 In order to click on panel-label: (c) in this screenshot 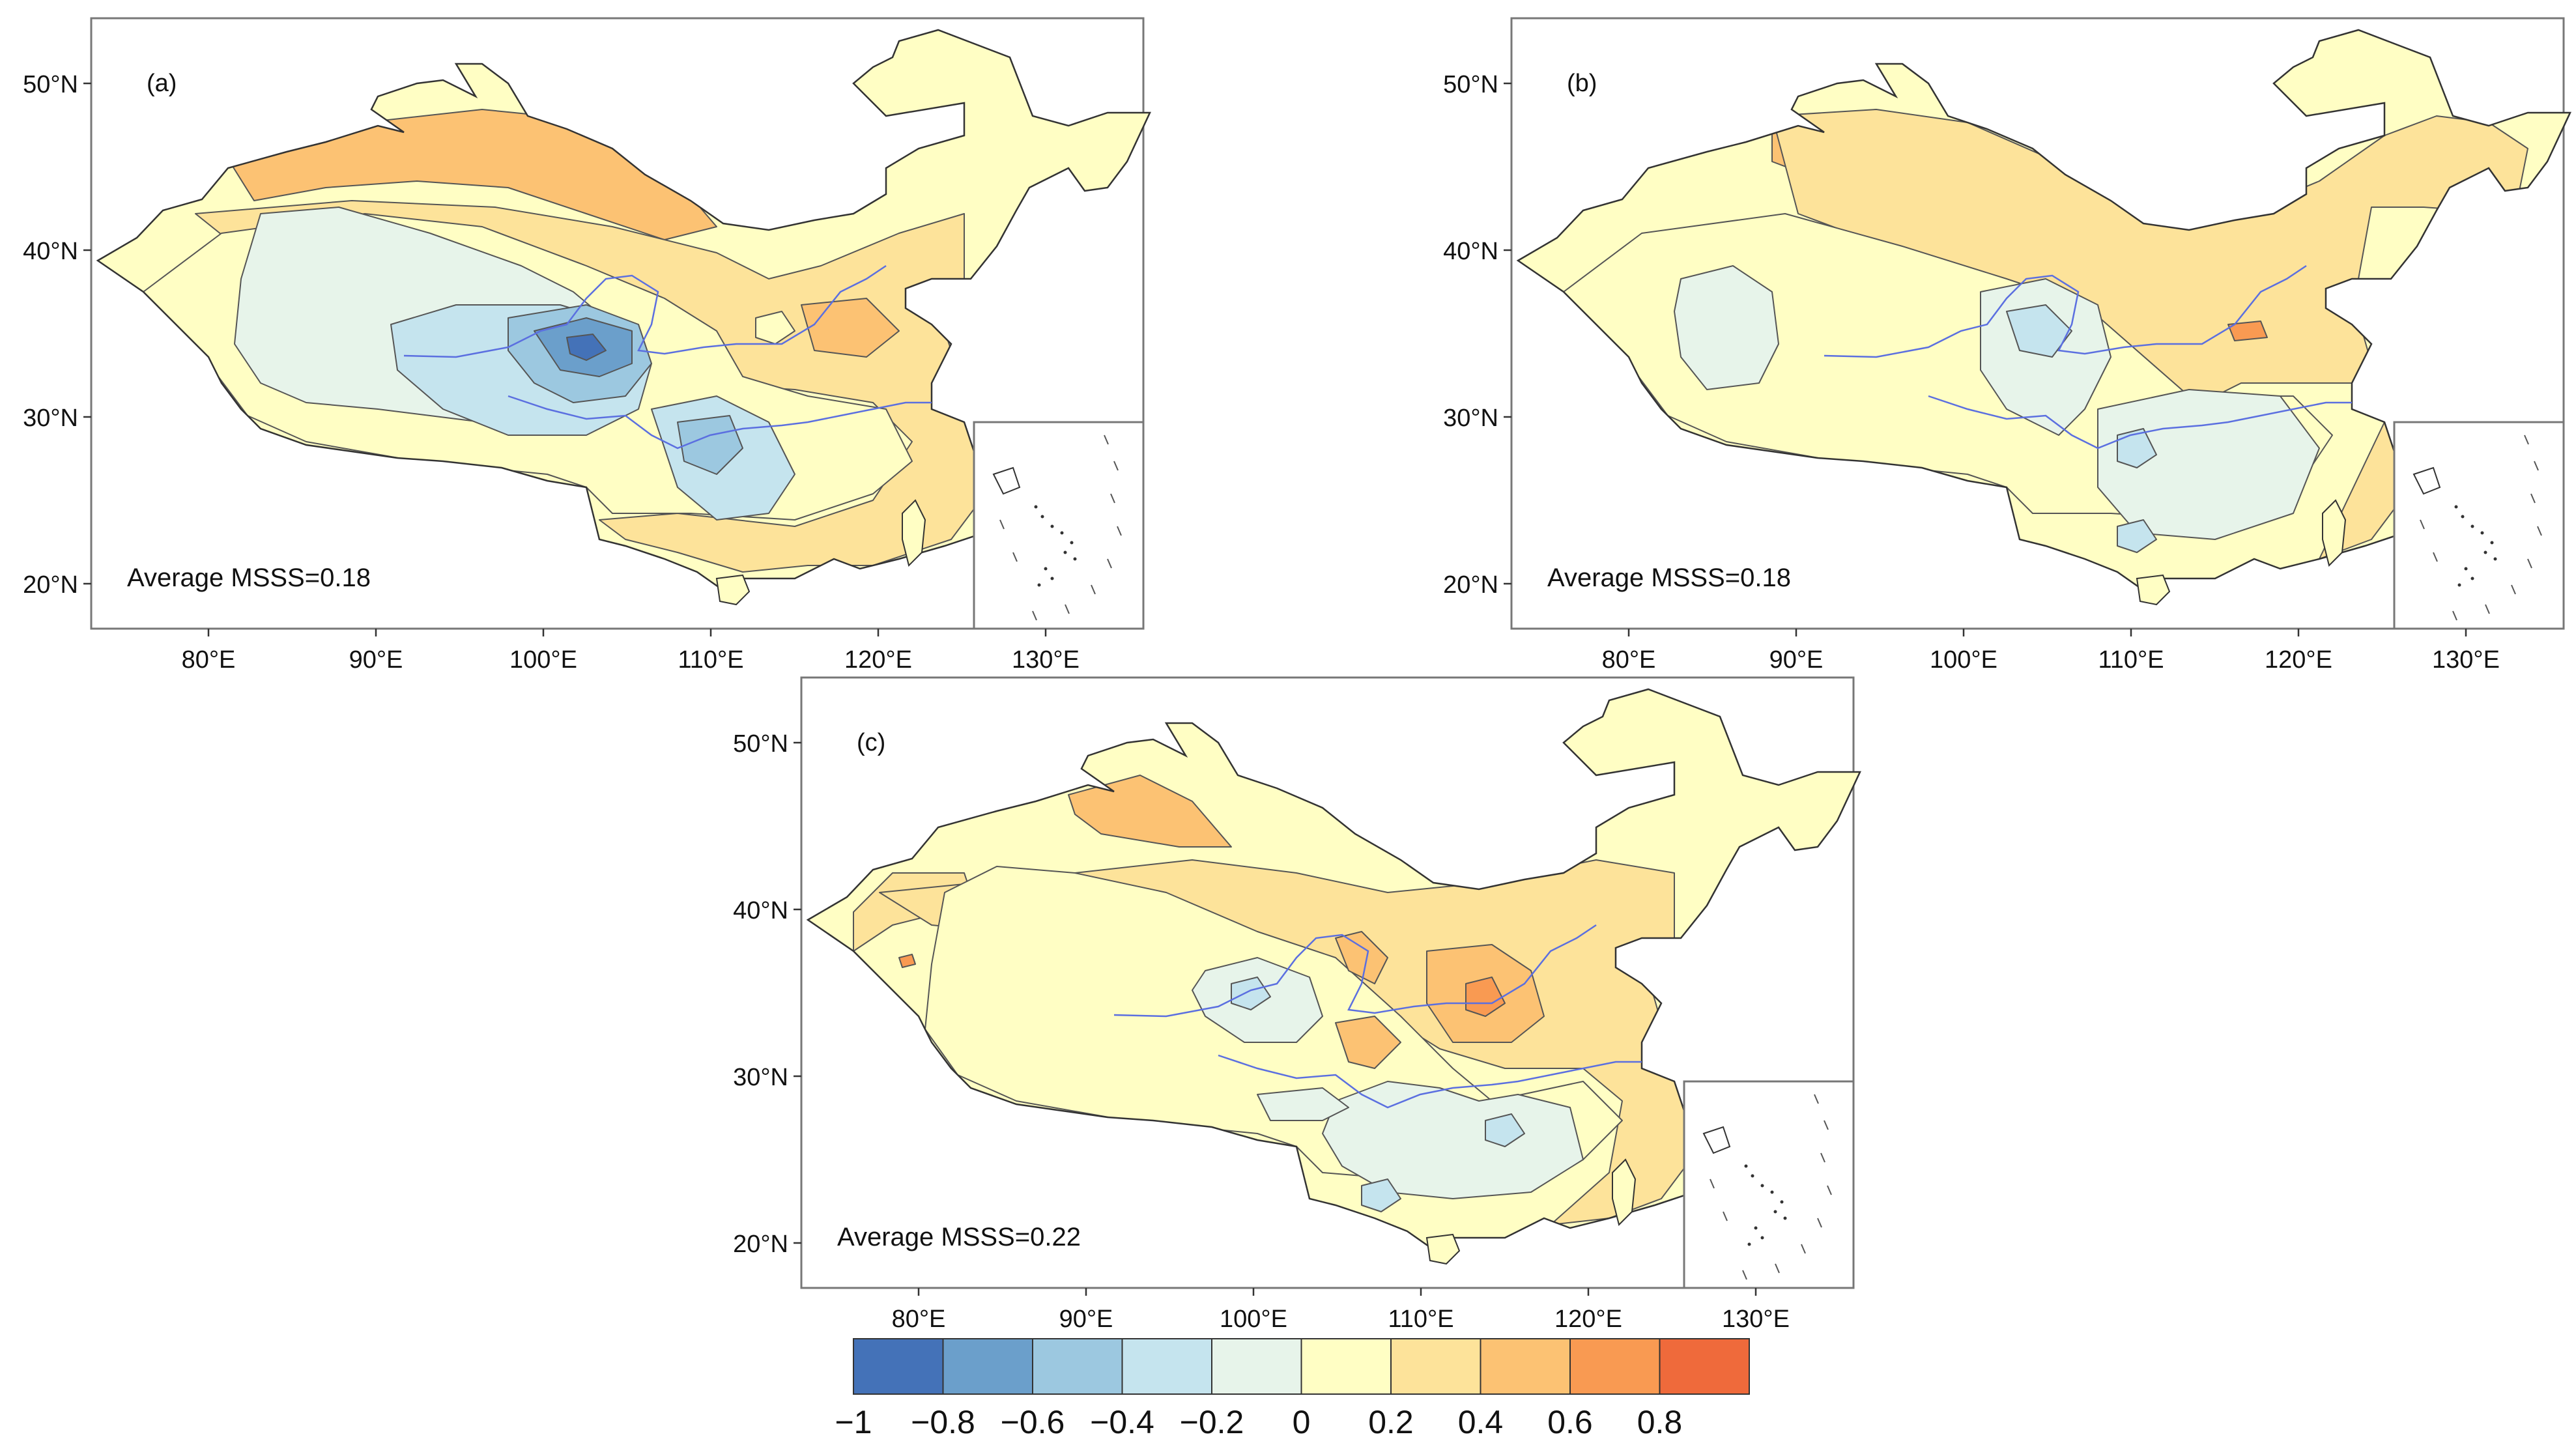, I will do `click(871, 742)`.